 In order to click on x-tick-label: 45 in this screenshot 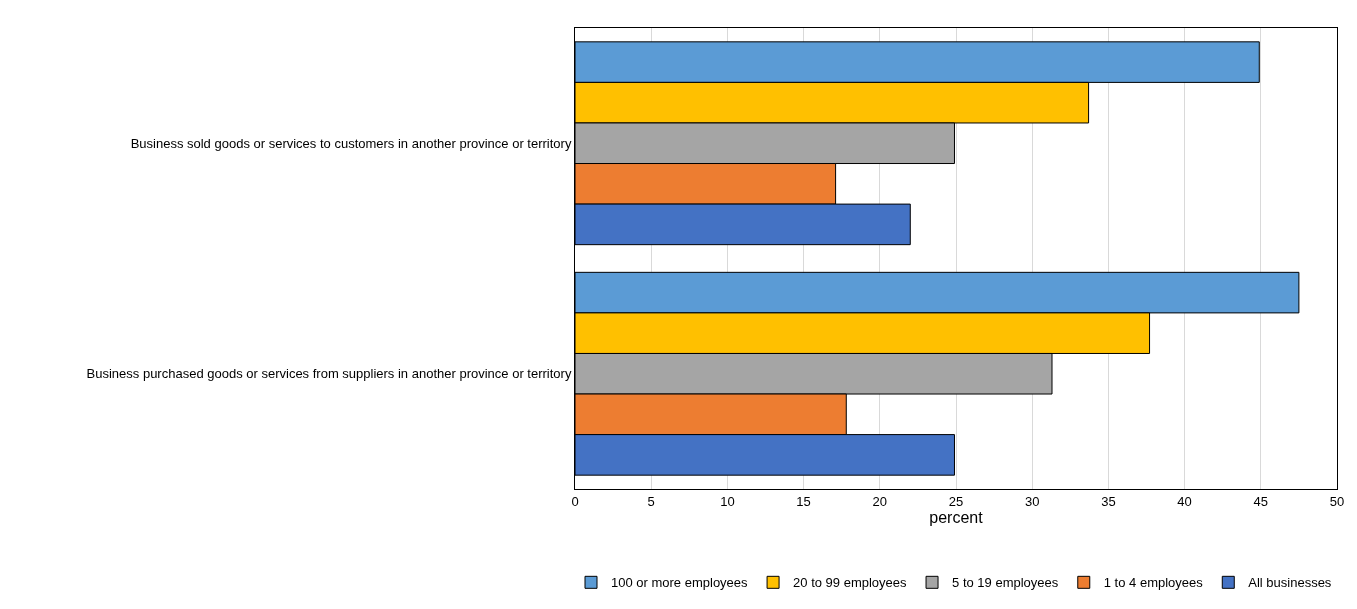, I will do `click(1261, 501)`.